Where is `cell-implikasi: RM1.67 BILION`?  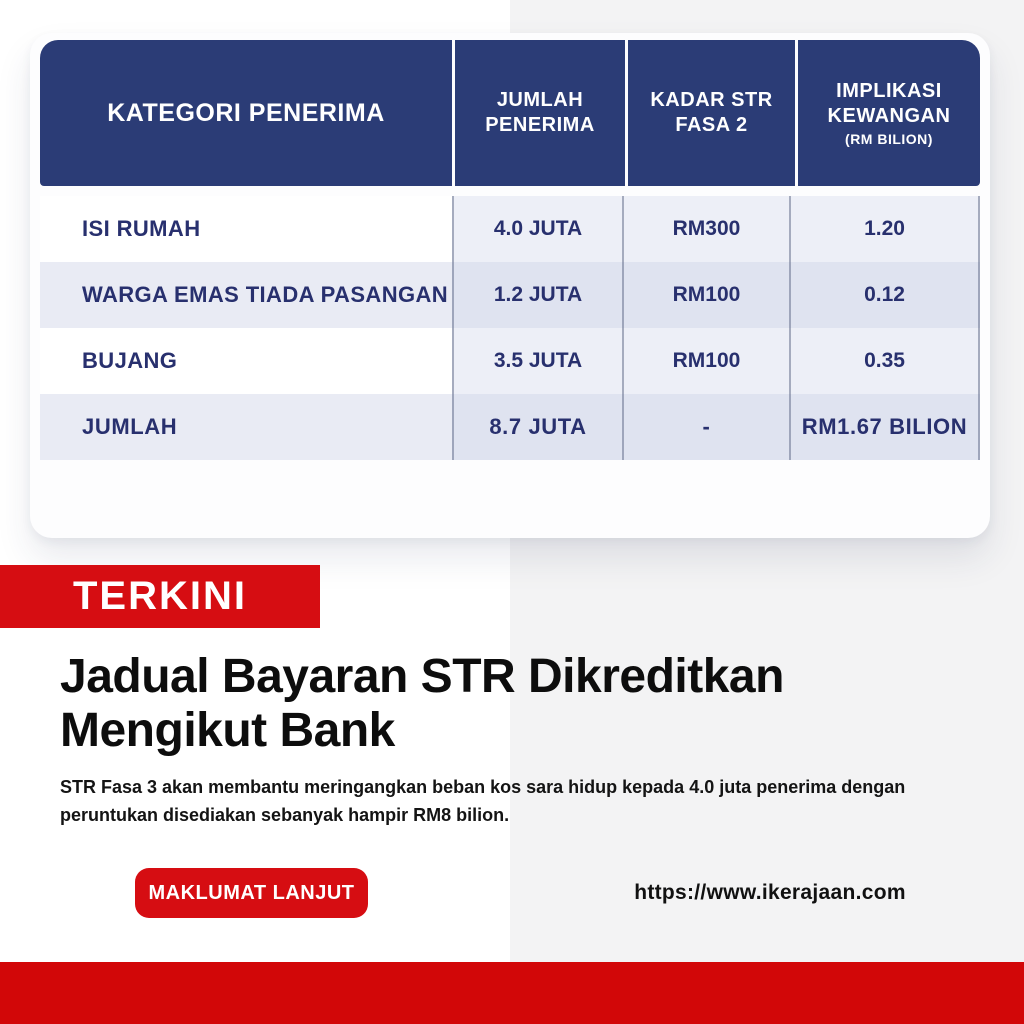 cell-implikasi: RM1.67 BILION is located at coordinates (884, 427).